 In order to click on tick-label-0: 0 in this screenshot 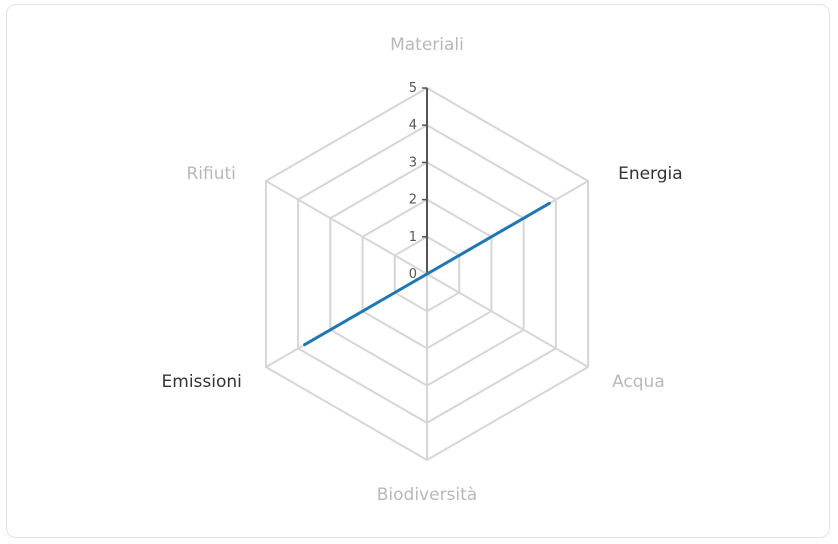, I will do `click(413, 274)`.